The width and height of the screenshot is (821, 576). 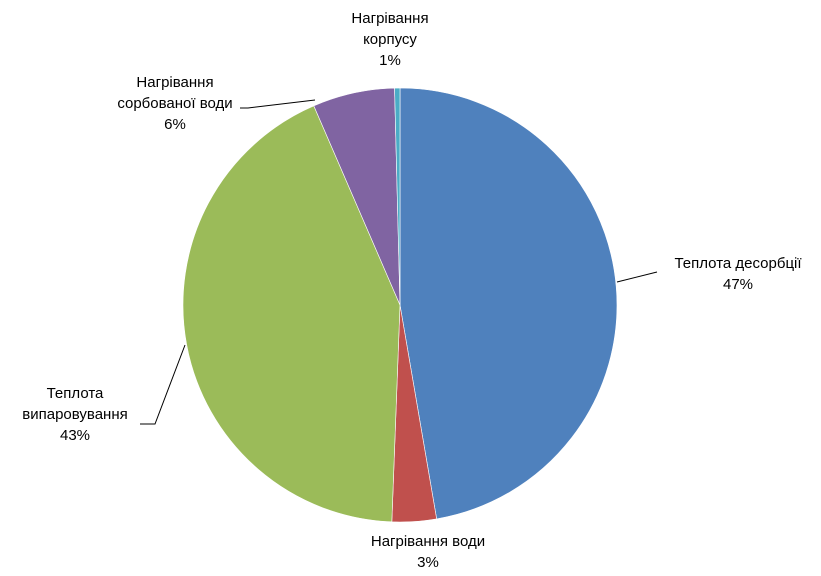 I want to click on slice-label-2: Теплота випаровування 43%, so click(x=74, y=414).